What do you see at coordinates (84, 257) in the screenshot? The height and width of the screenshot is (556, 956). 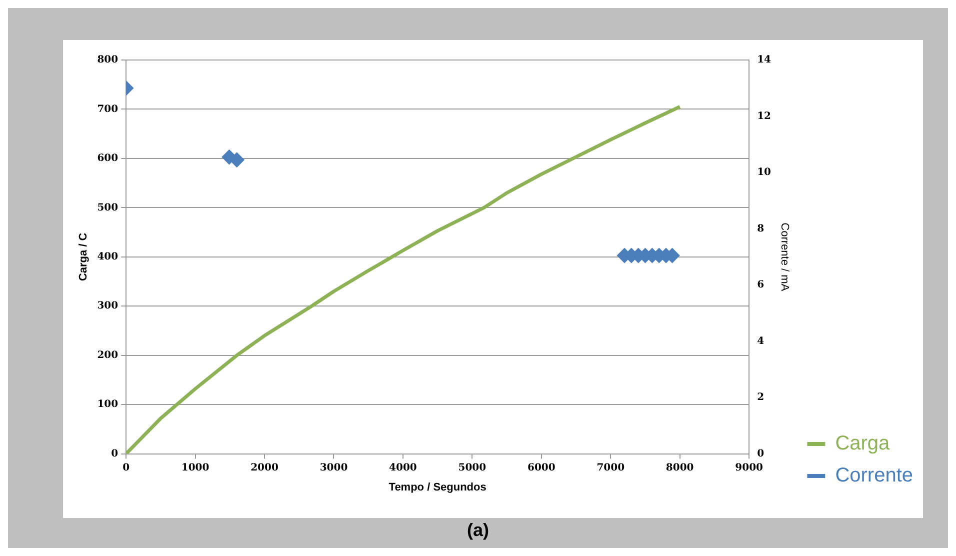 I see `y-axis-title: Carga / C` at bounding box center [84, 257].